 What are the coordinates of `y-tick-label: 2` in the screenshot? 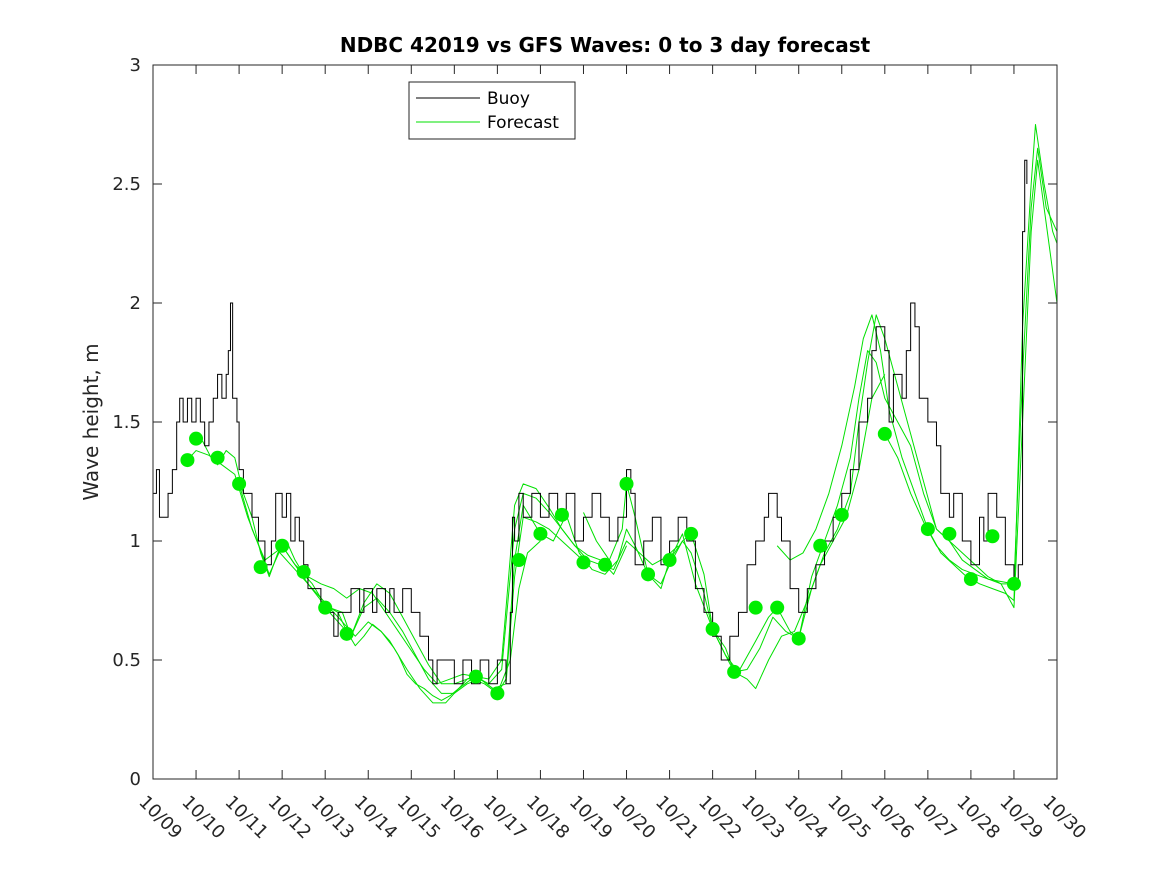 It's located at (135, 303).